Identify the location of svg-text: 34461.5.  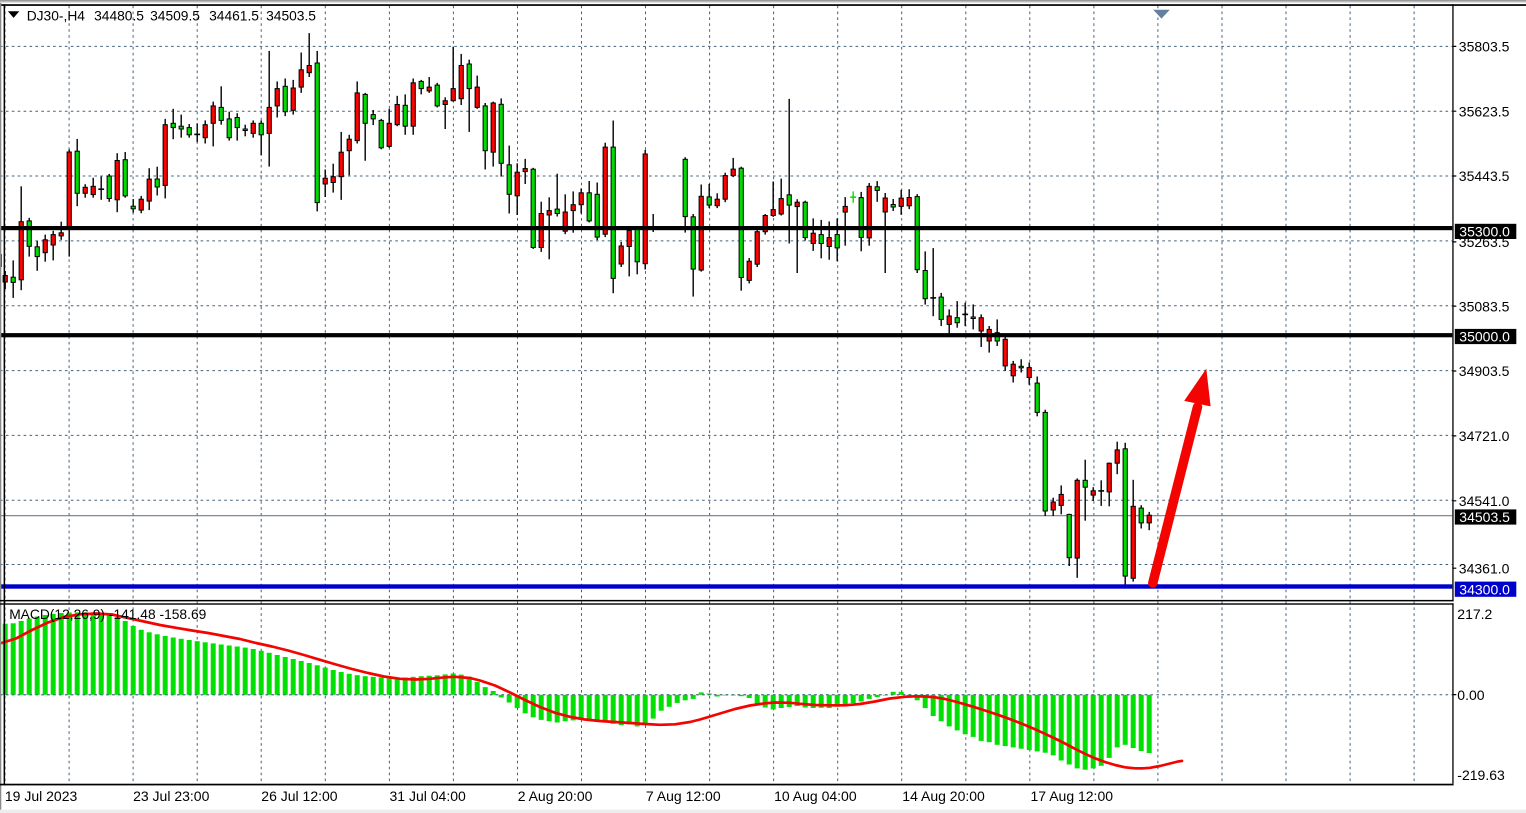
(234, 15).